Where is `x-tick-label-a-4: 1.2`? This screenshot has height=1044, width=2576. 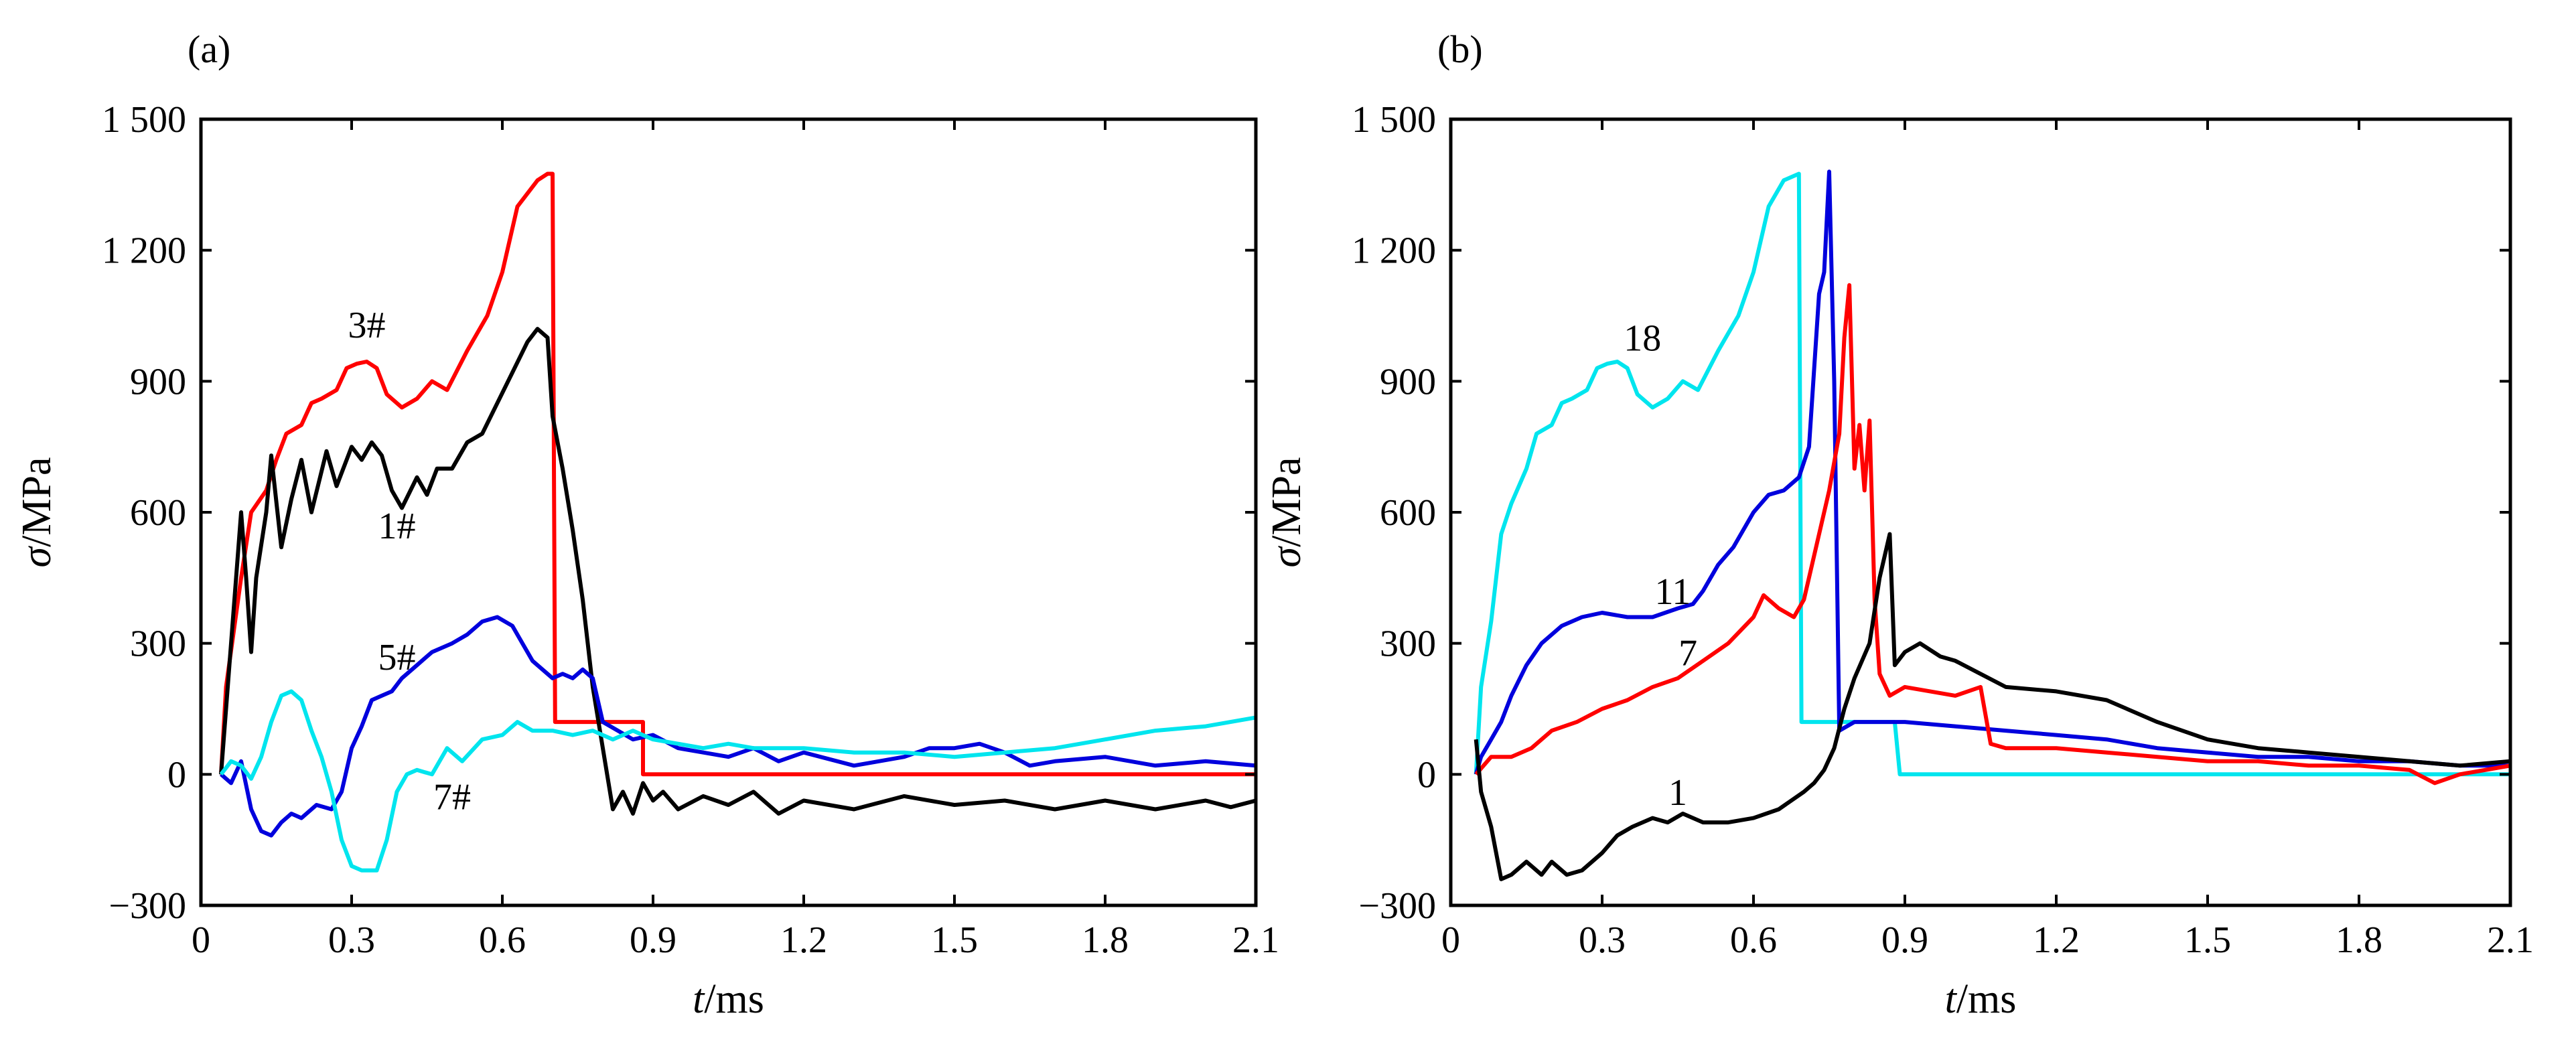
x-tick-label-a-4: 1.2 is located at coordinates (803, 940).